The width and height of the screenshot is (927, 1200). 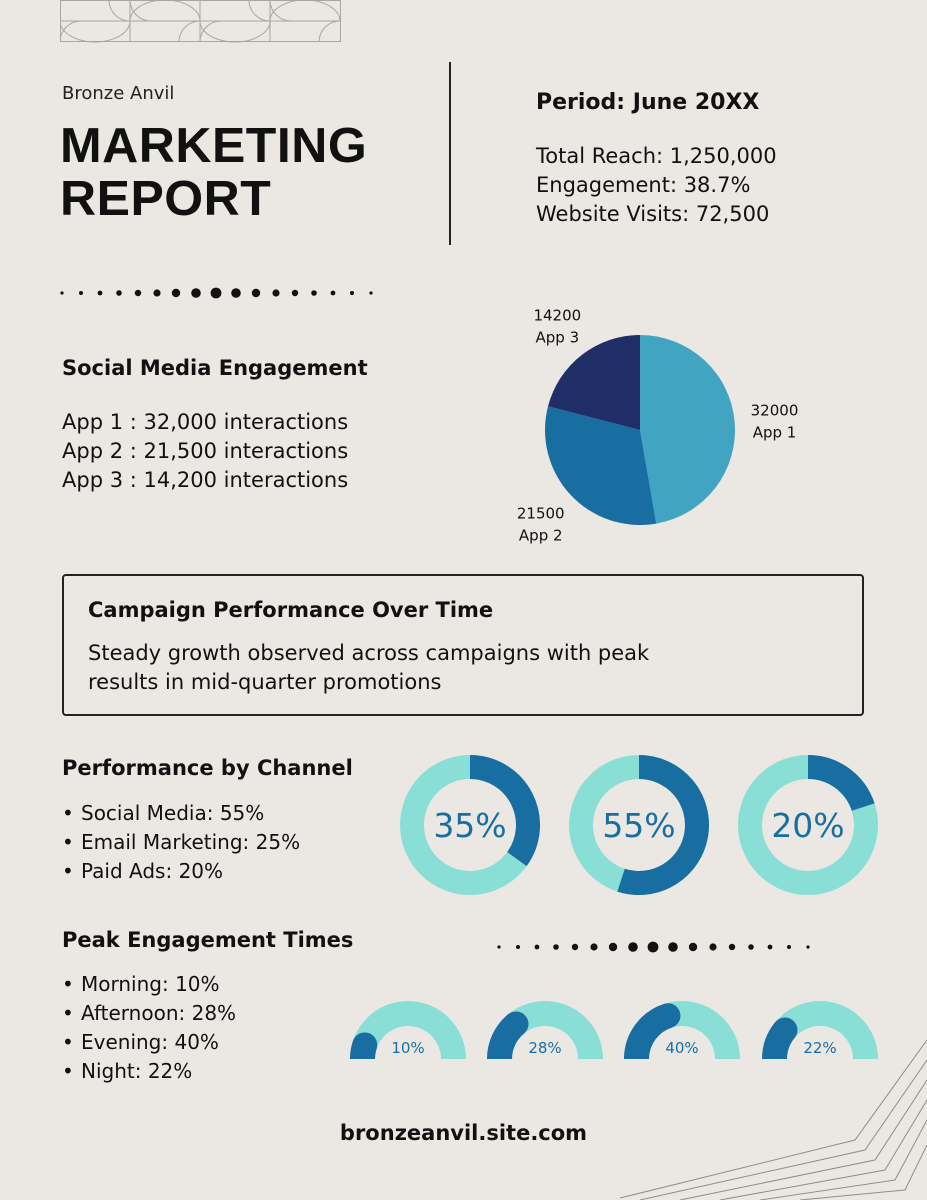 What do you see at coordinates (205, 422) in the screenshot?
I see `app-1-line: App 1 : 32,000 interactions` at bounding box center [205, 422].